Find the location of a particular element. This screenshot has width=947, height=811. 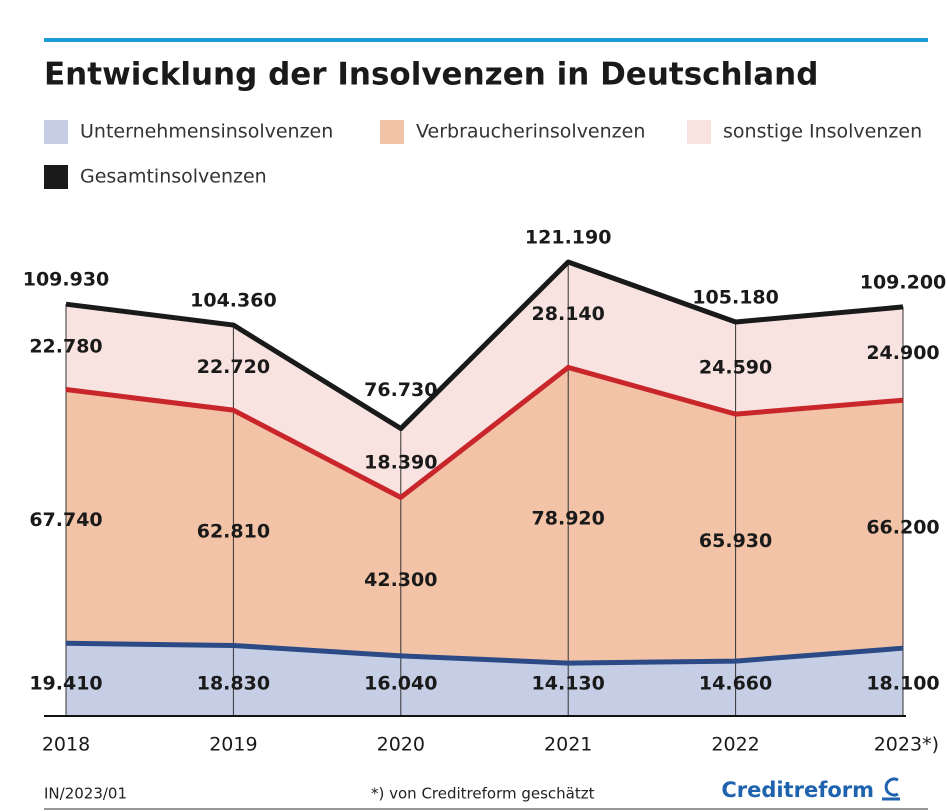

value-label: 19.410 is located at coordinates (65, 684).